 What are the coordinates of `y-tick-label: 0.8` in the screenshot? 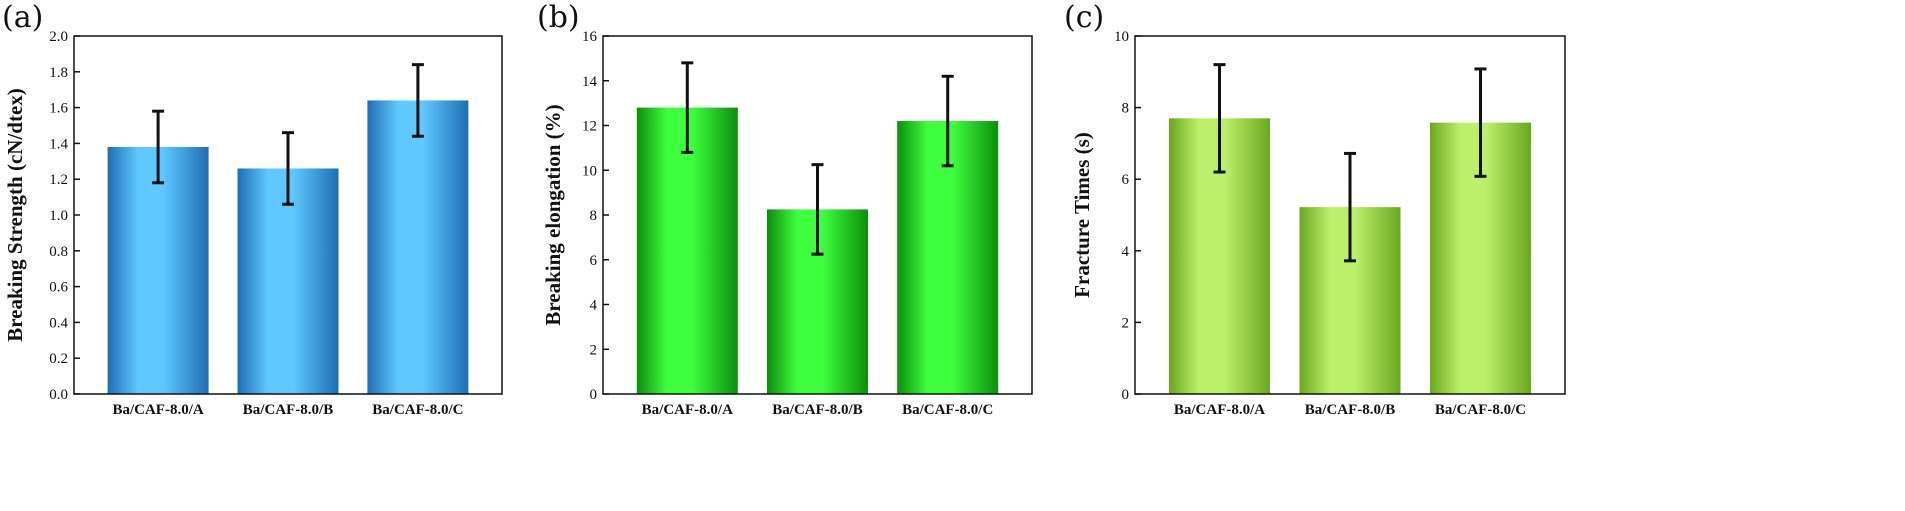 It's located at (58, 252).